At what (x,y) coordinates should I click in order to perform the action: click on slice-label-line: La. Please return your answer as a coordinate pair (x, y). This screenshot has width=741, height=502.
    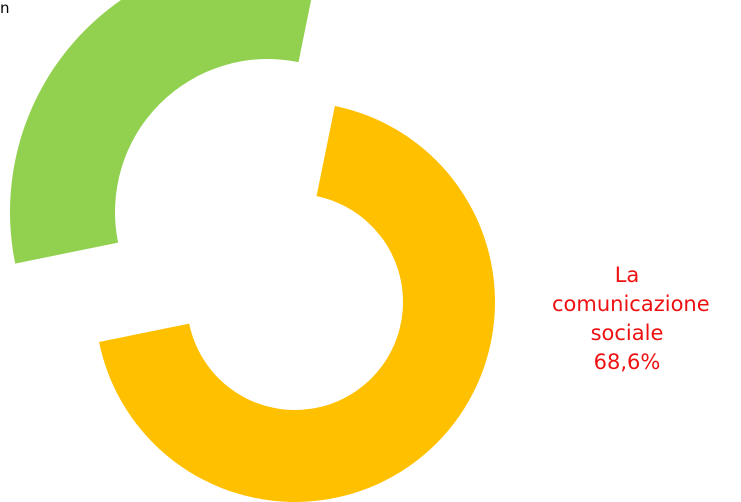
    Looking at the image, I should click on (627, 275).